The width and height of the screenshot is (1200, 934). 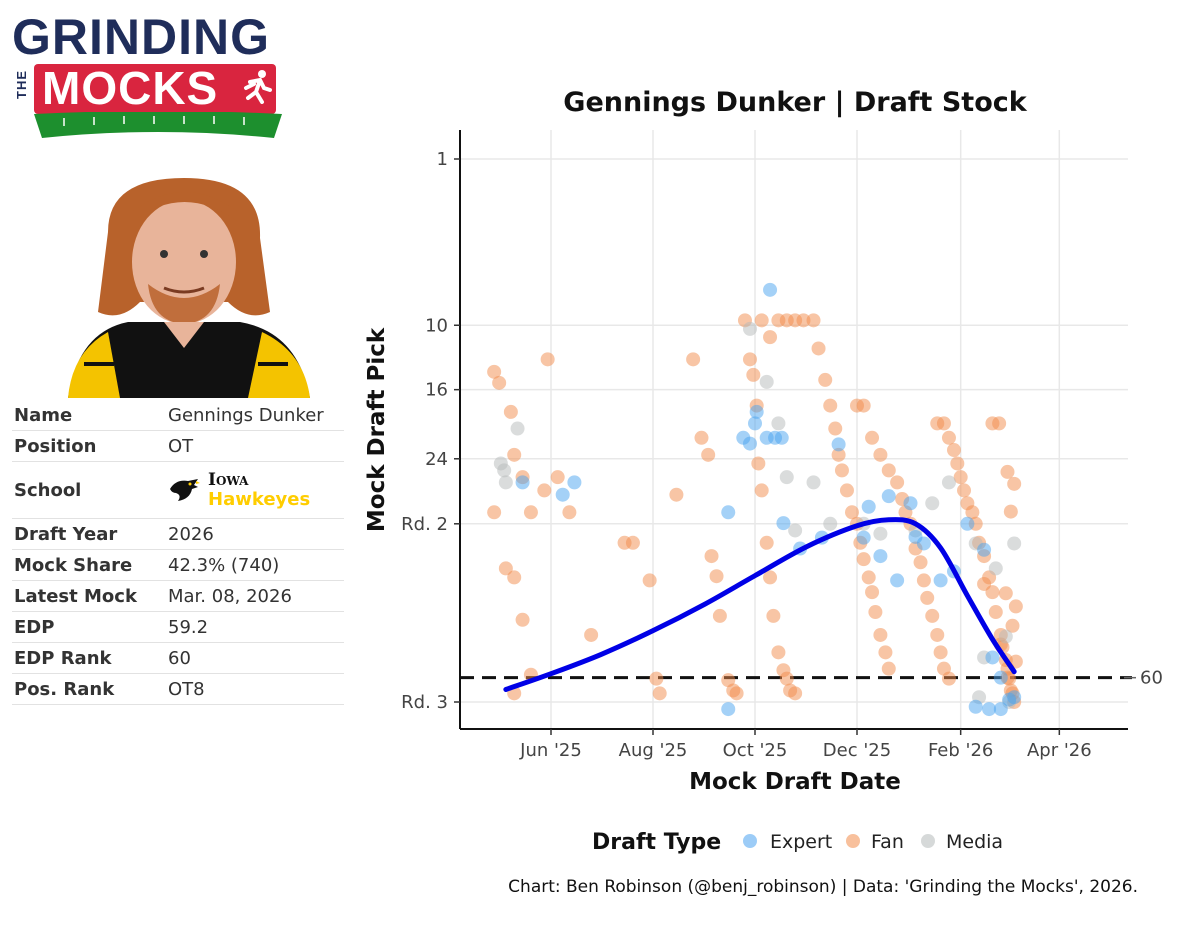 What do you see at coordinates (436, 459) in the screenshot?
I see `y-tick-label: 24` at bounding box center [436, 459].